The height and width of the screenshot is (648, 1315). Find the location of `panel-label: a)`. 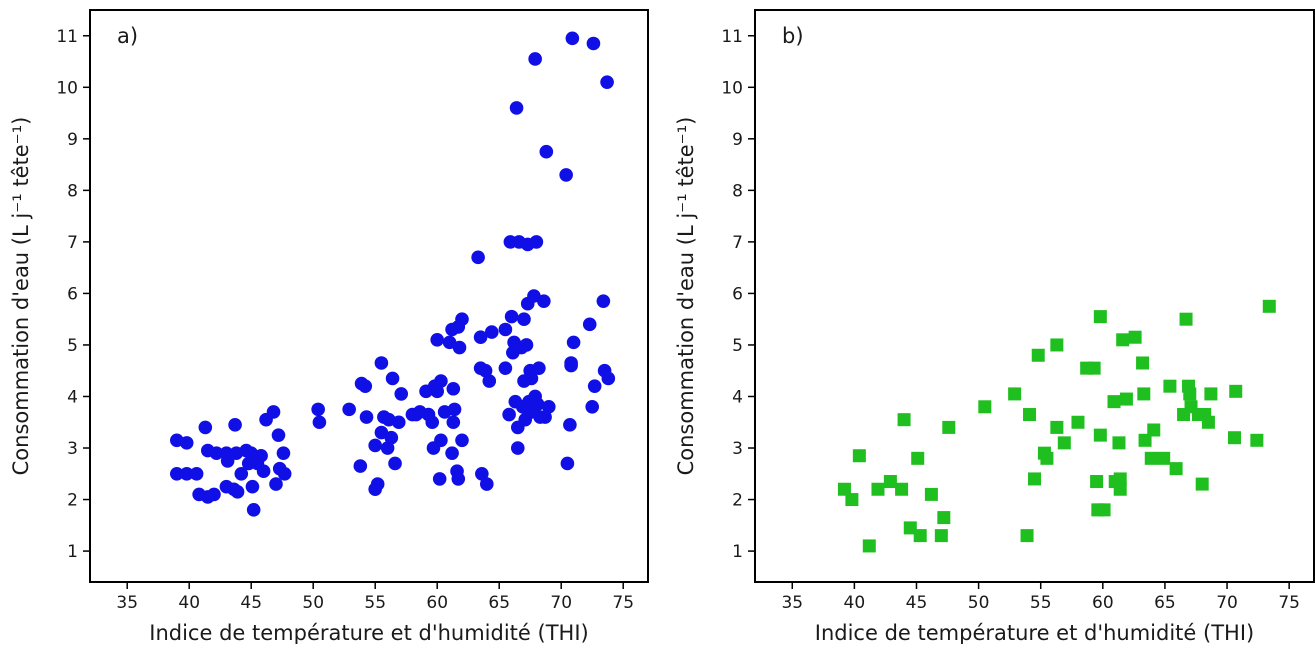

panel-label: a) is located at coordinates (127, 36).